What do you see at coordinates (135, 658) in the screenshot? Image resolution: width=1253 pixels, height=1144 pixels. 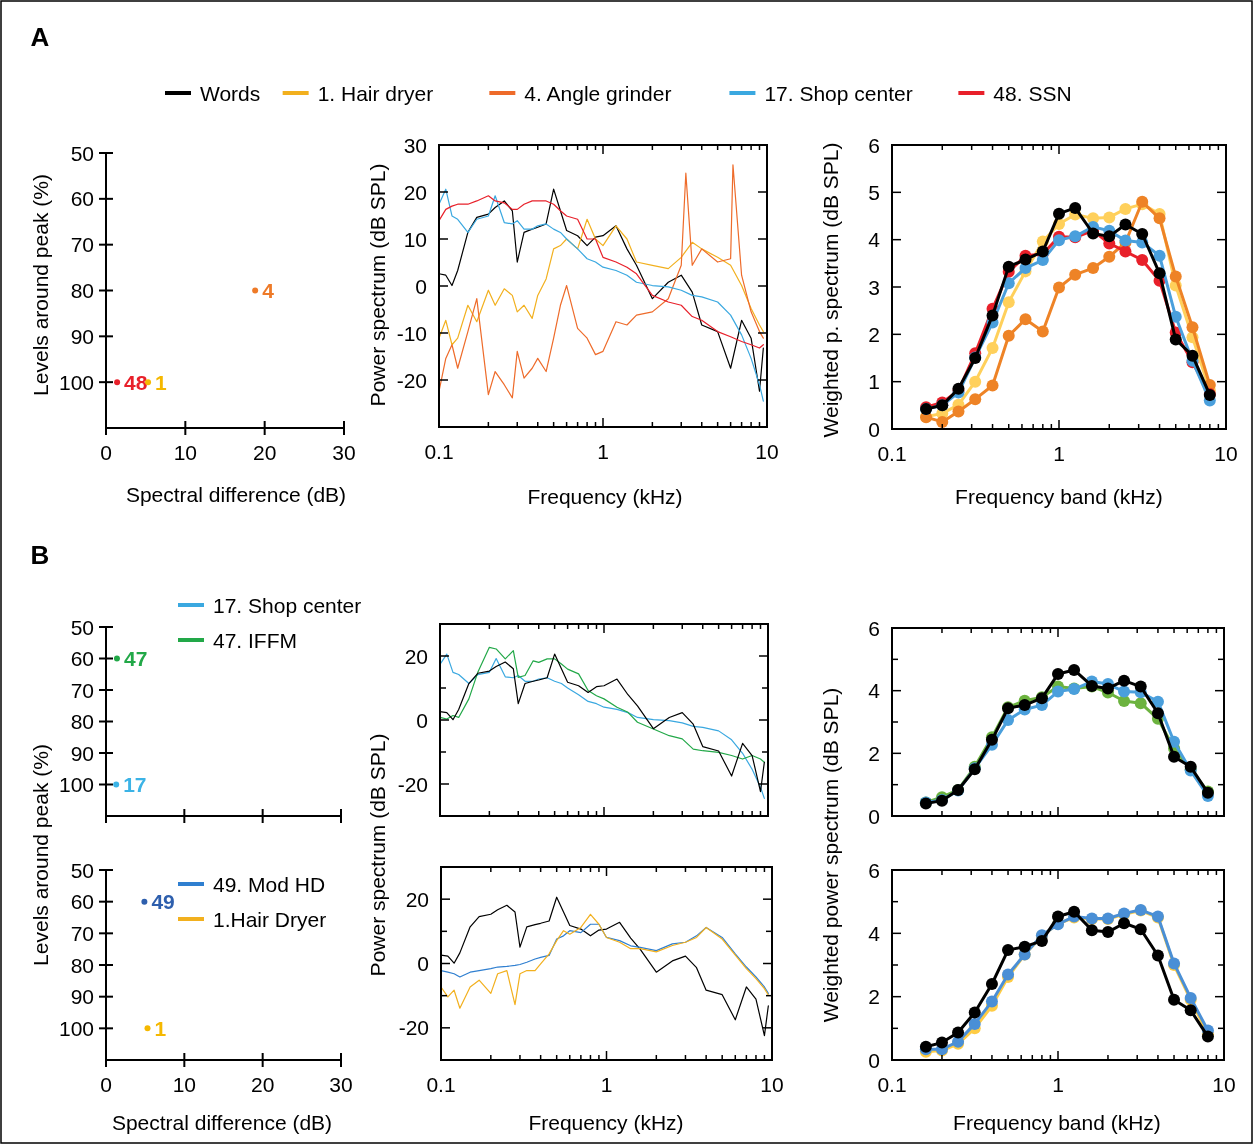 I see `series-label: 47` at bounding box center [135, 658].